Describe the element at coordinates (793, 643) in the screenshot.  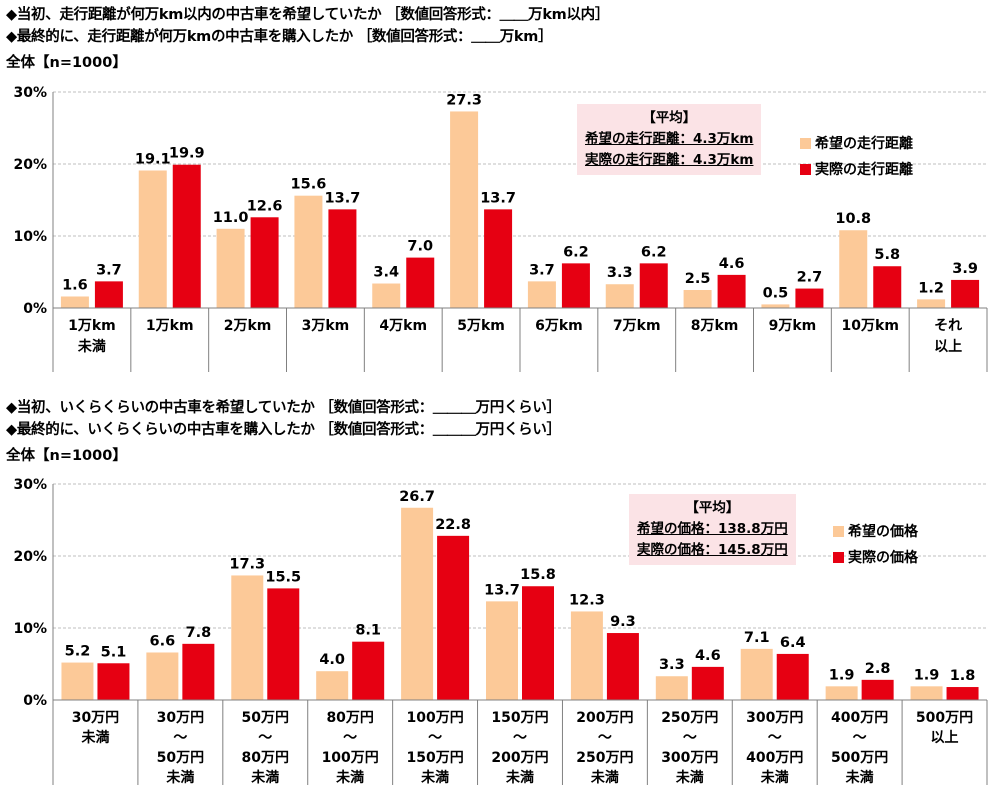
I see `chart2-data-label: 6.4` at that location.